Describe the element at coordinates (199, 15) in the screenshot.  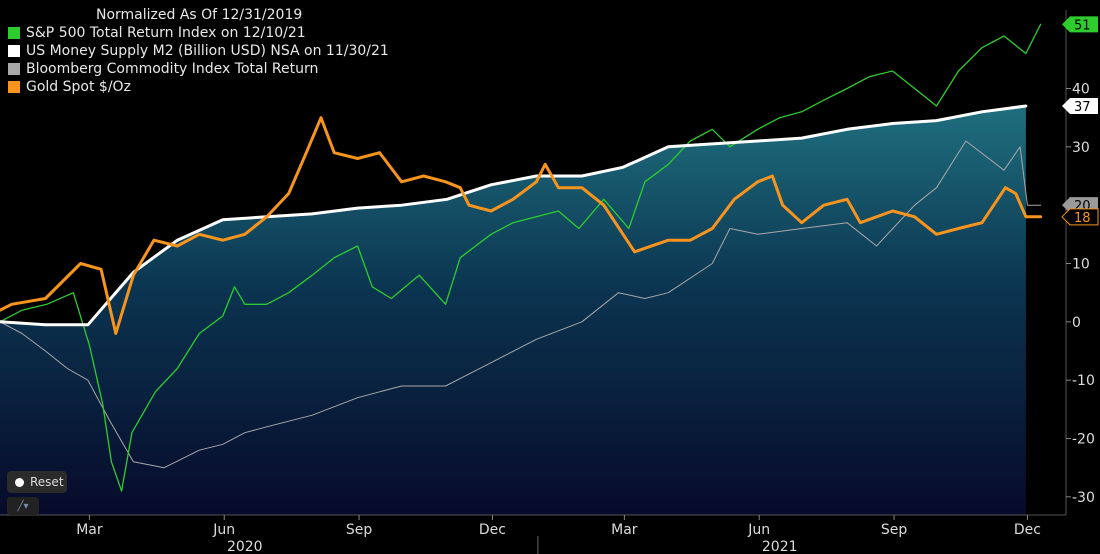
I see `legend-title: Normalized As Of 12/31/2019` at that location.